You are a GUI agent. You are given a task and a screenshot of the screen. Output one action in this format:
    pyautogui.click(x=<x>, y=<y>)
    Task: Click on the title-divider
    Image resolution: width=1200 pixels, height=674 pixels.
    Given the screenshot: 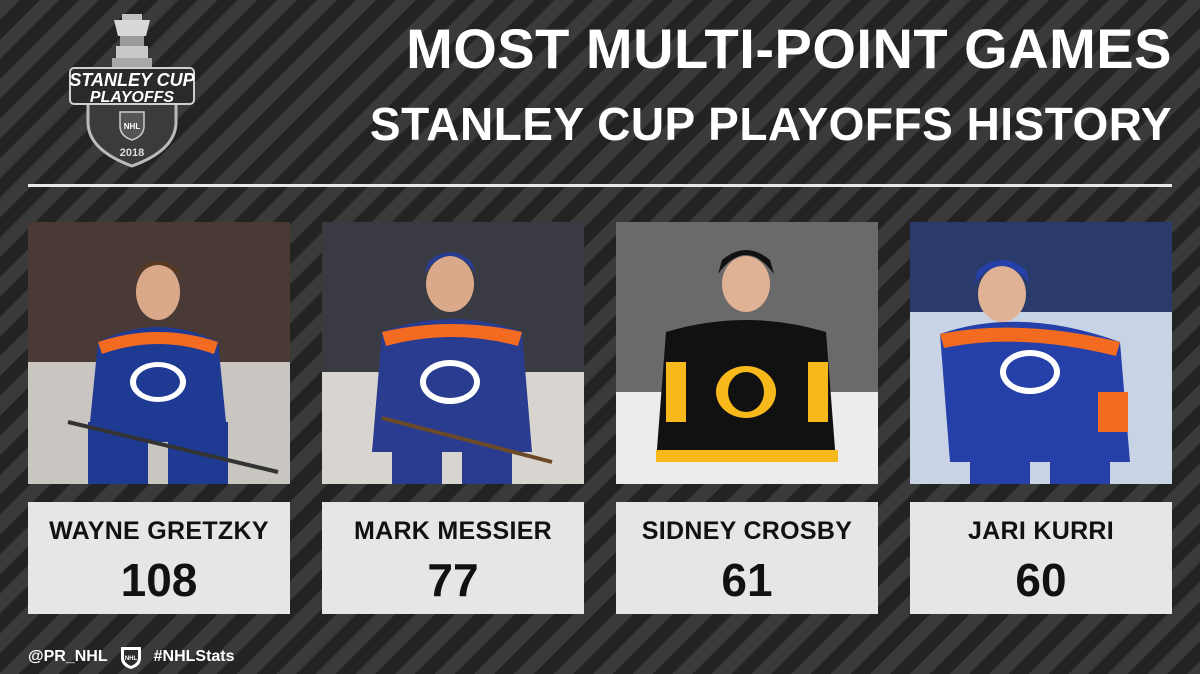 What is the action you would take?
    pyautogui.click(x=600, y=185)
    